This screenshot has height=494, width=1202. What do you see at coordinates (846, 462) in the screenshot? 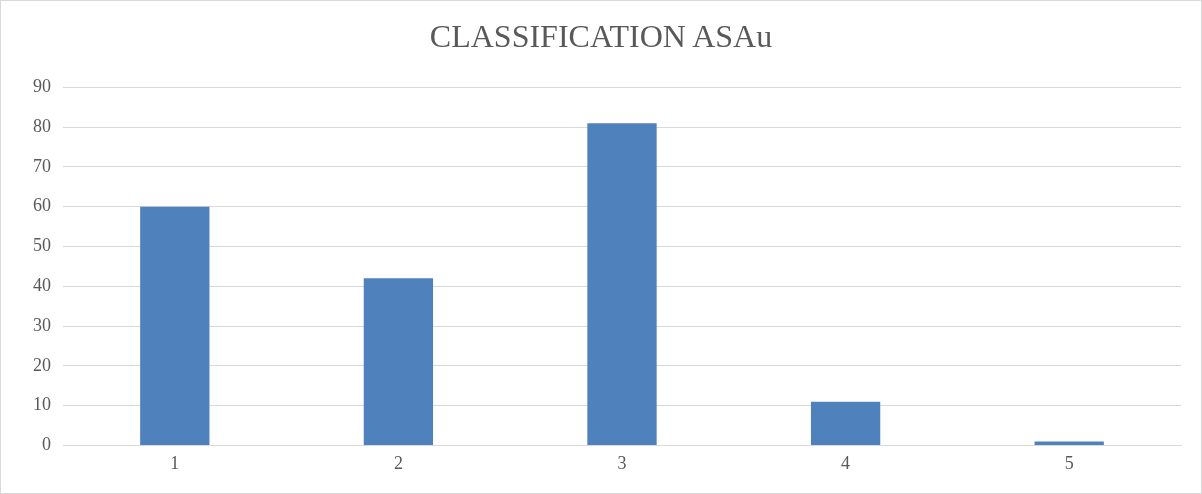
I see `x-tick-label: 4` at bounding box center [846, 462].